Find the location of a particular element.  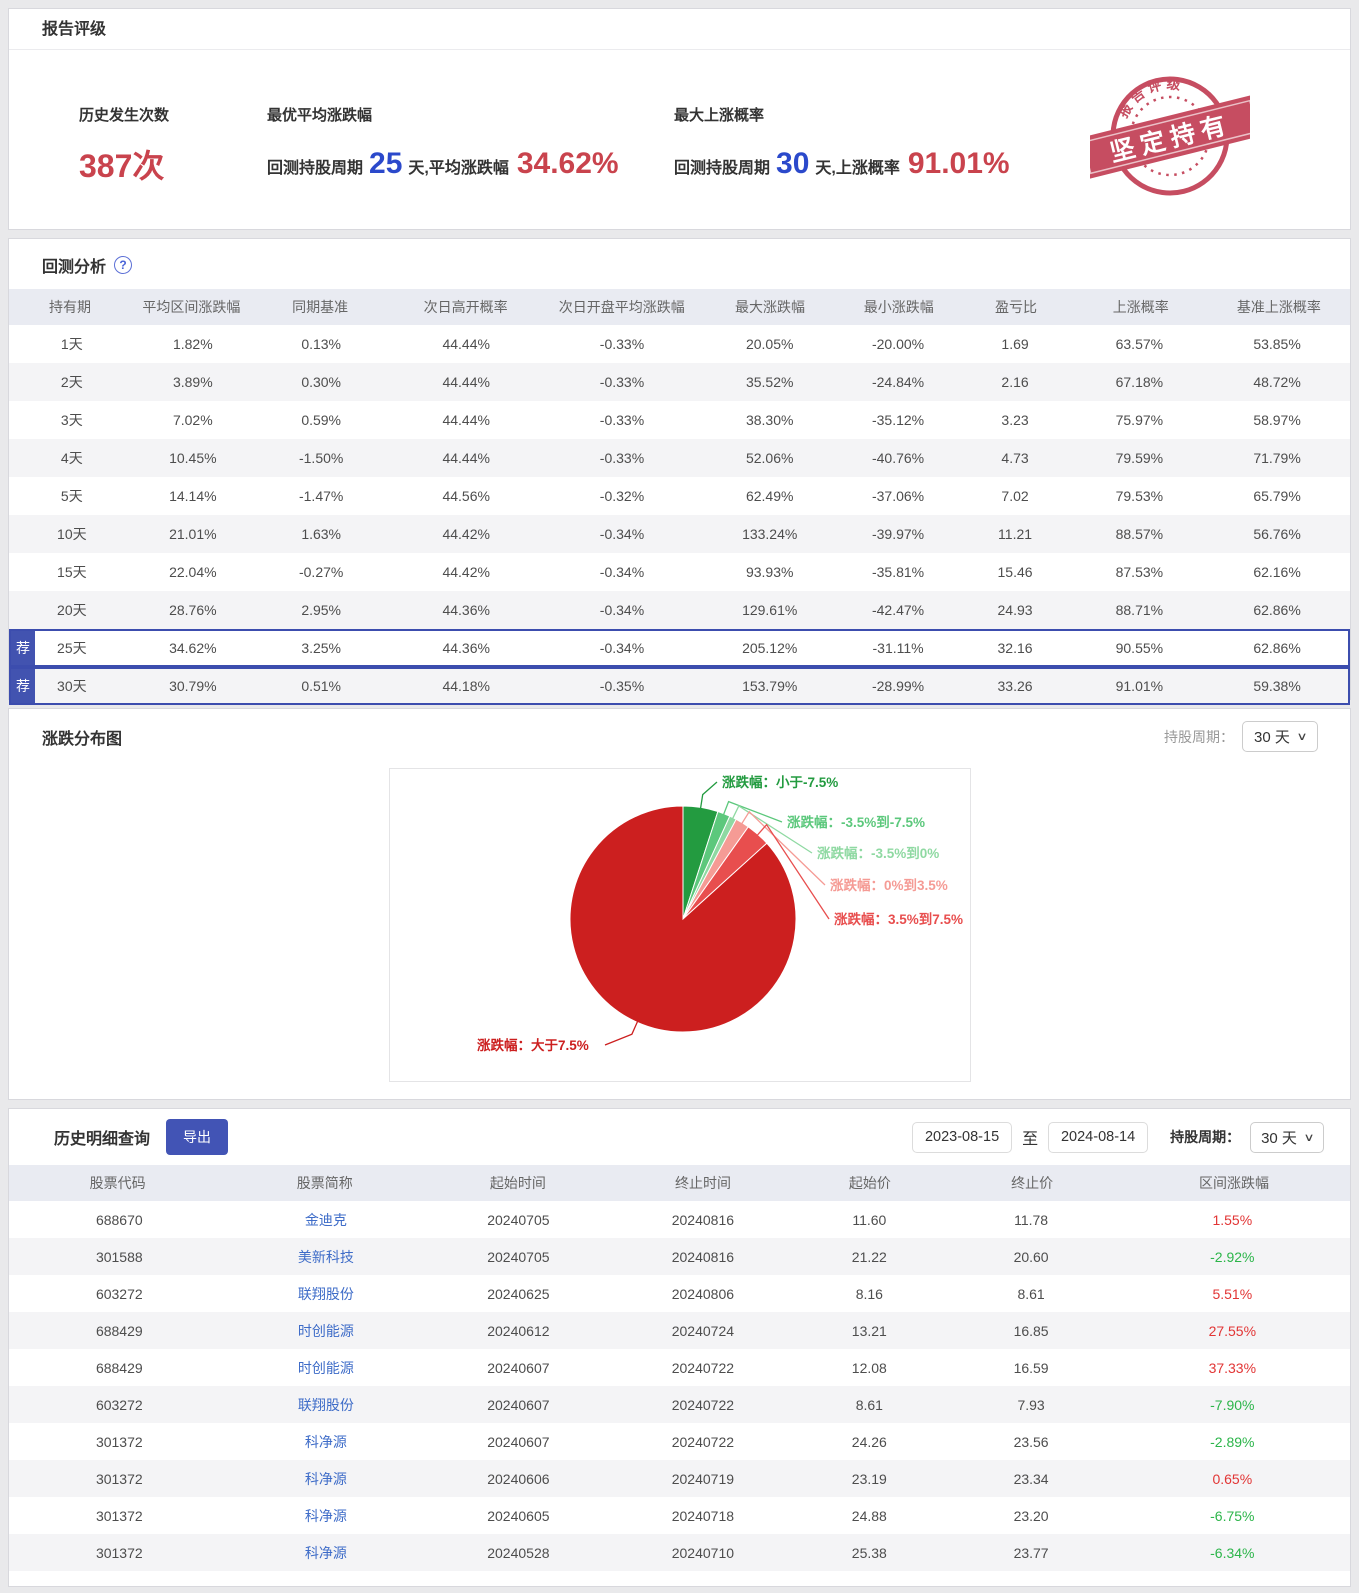

table-cell: 20240806 is located at coordinates (703, 1293).